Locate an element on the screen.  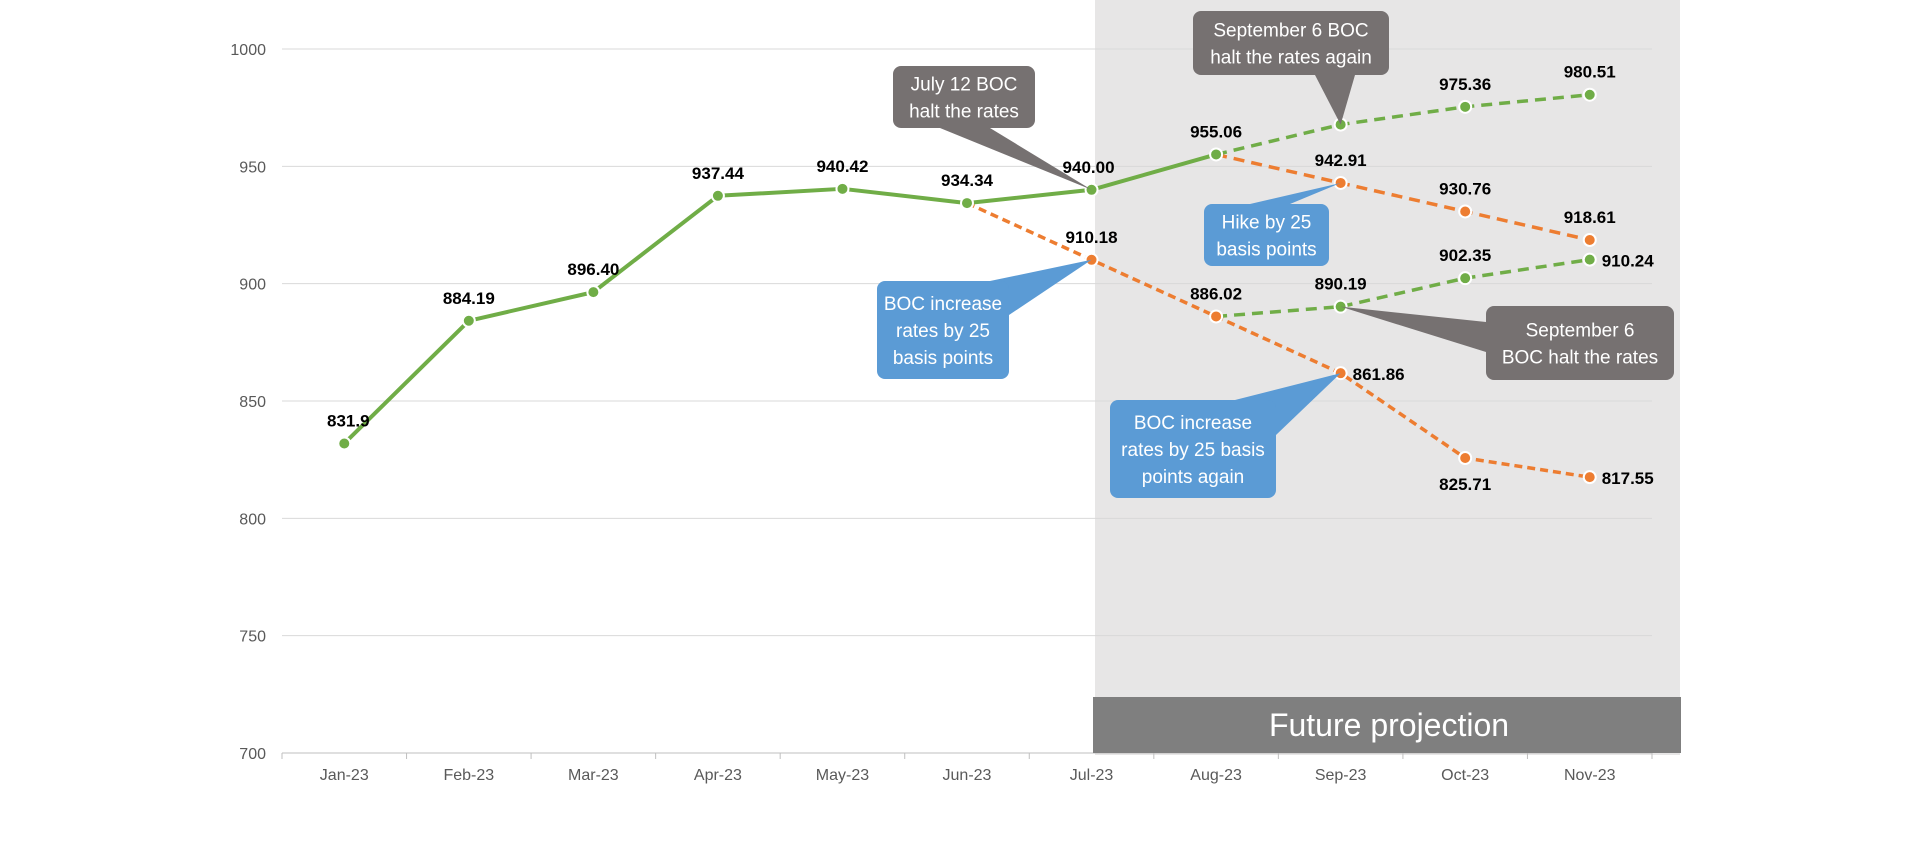
y-tick-label: 700 is located at coordinates (252, 754).